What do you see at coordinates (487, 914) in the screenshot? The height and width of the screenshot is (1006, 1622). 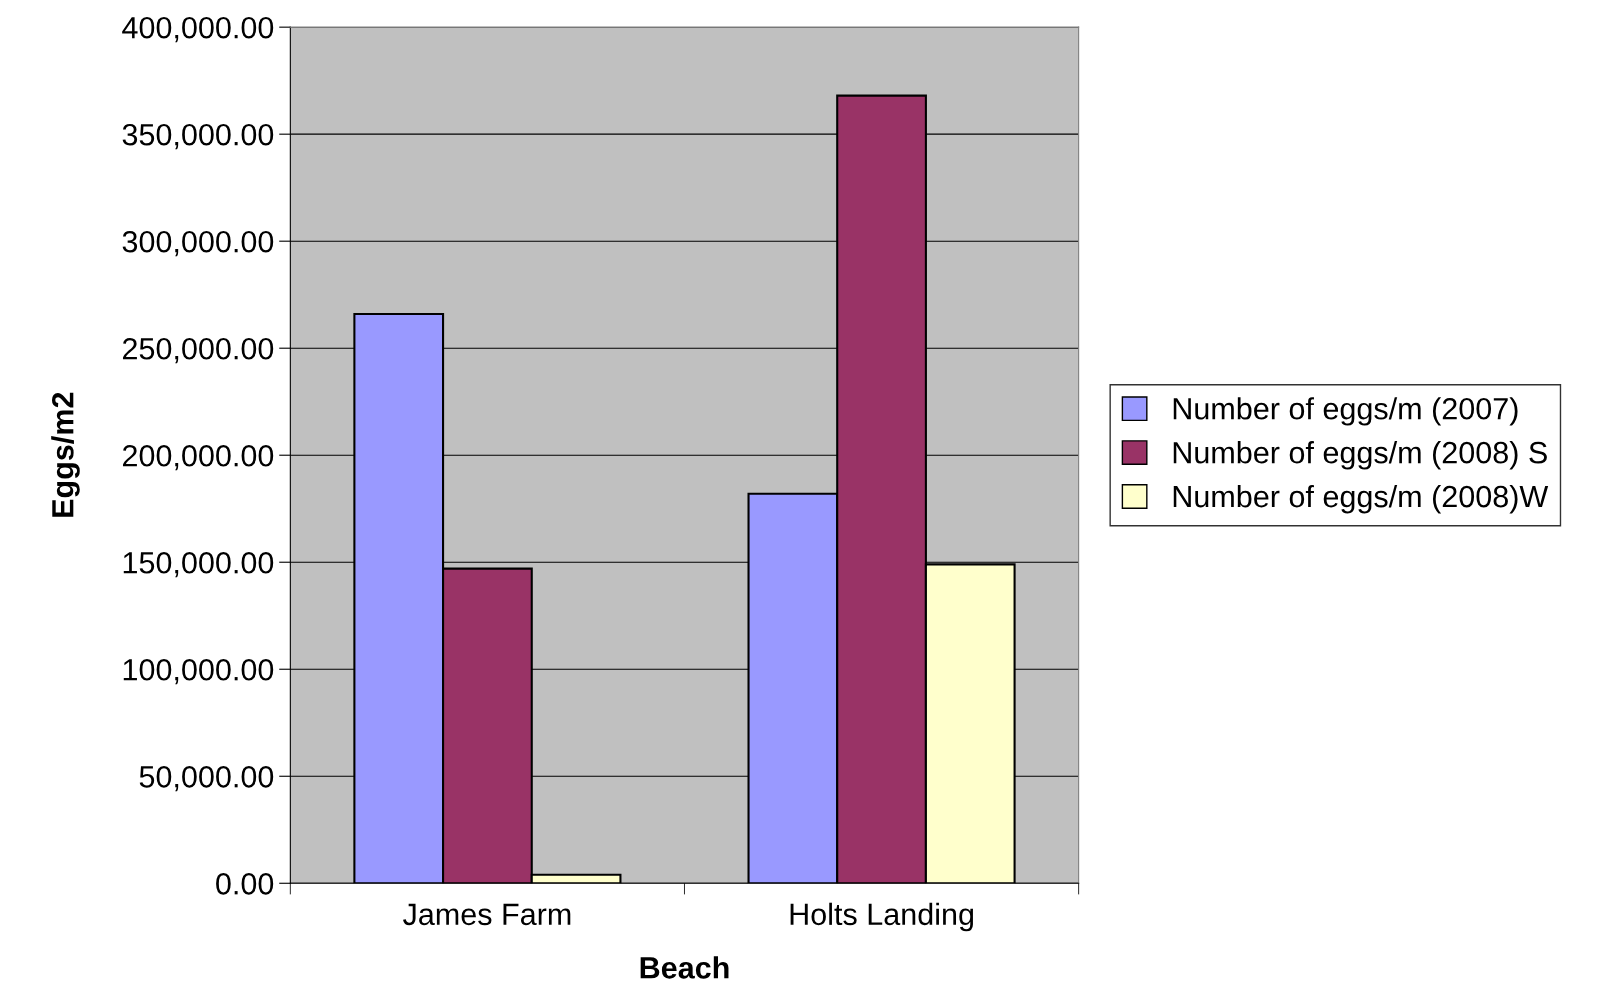 I see `x-tick-label: James Farm` at bounding box center [487, 914].